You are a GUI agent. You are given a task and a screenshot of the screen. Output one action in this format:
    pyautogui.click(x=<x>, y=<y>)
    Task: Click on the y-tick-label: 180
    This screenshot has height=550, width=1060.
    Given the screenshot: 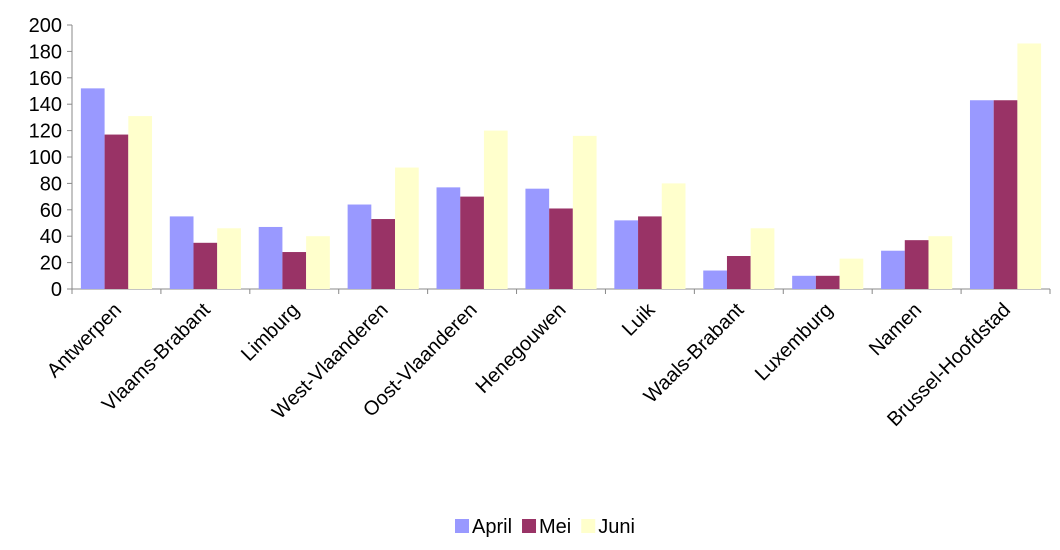 What is the action you would take?
    pyautogui.click(x=45, y=52)
    